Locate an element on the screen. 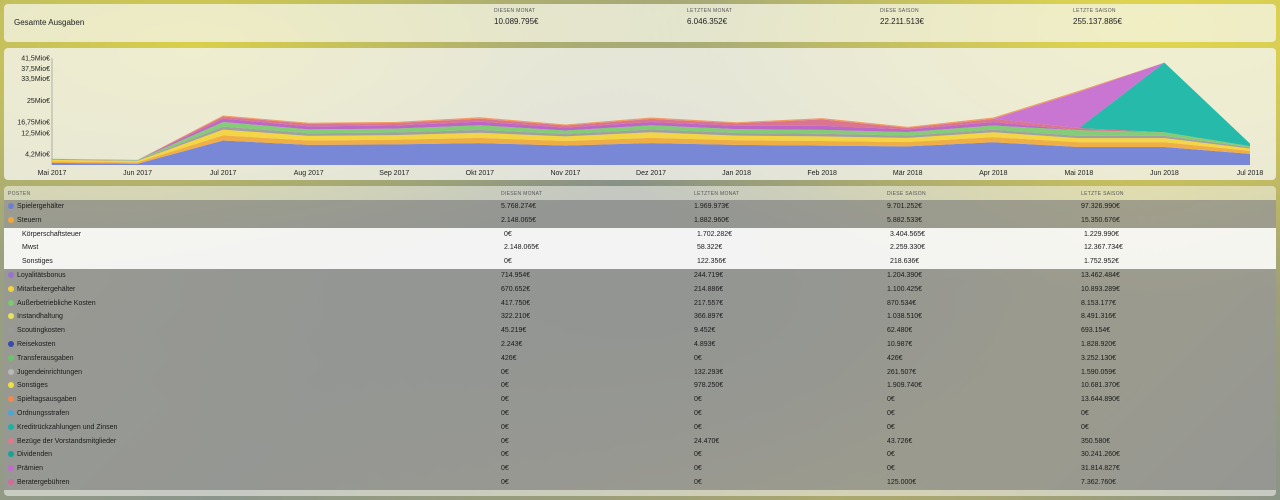  stat-label: Letzten Monat is located at coordinates (710, 11).